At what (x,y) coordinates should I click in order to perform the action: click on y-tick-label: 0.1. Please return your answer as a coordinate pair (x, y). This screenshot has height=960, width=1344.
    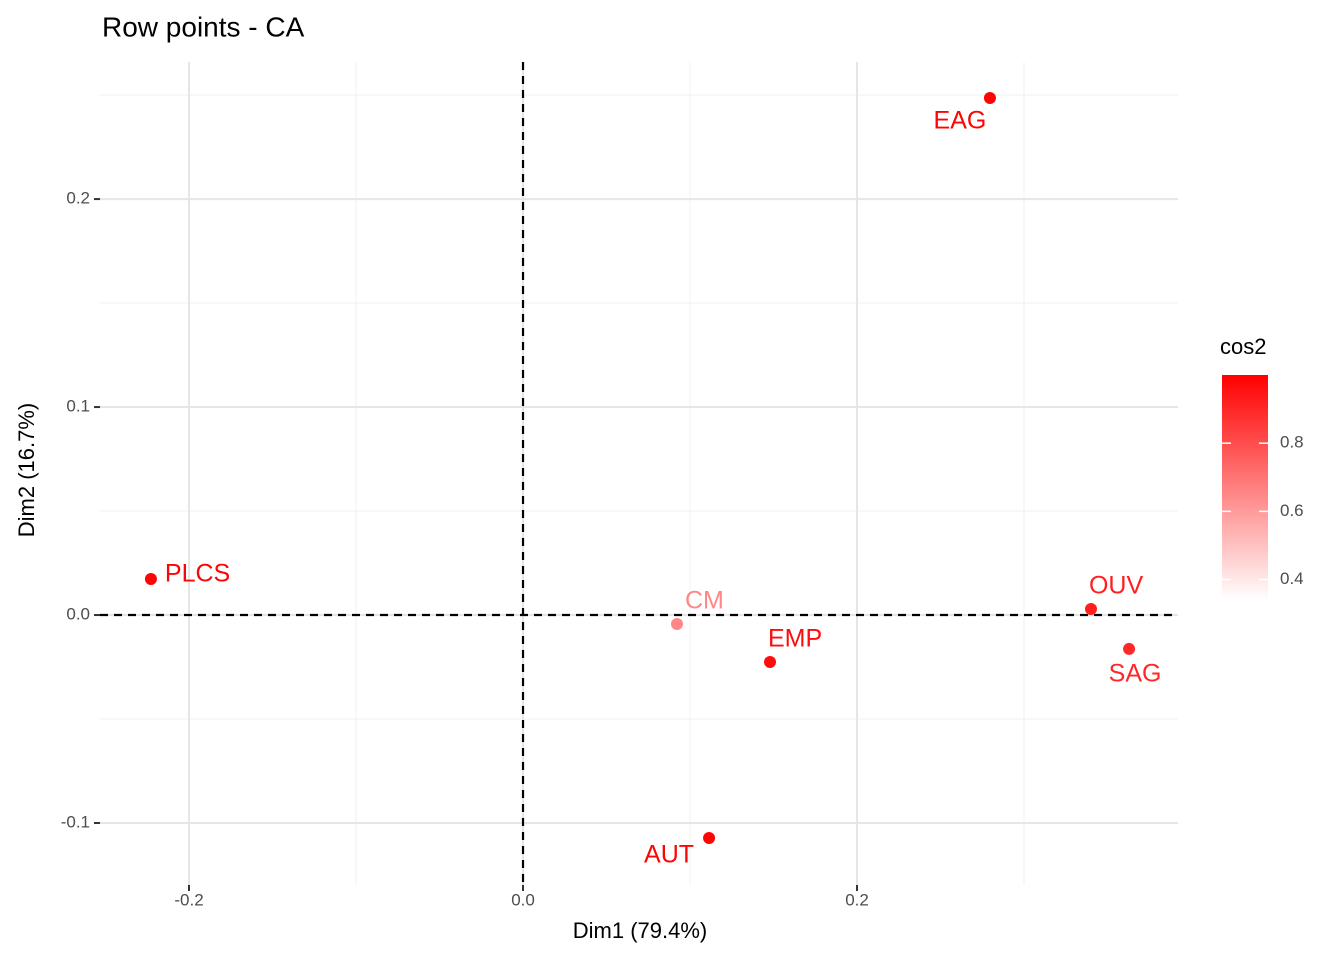
    Looking at the image, I should click on (78, 406).